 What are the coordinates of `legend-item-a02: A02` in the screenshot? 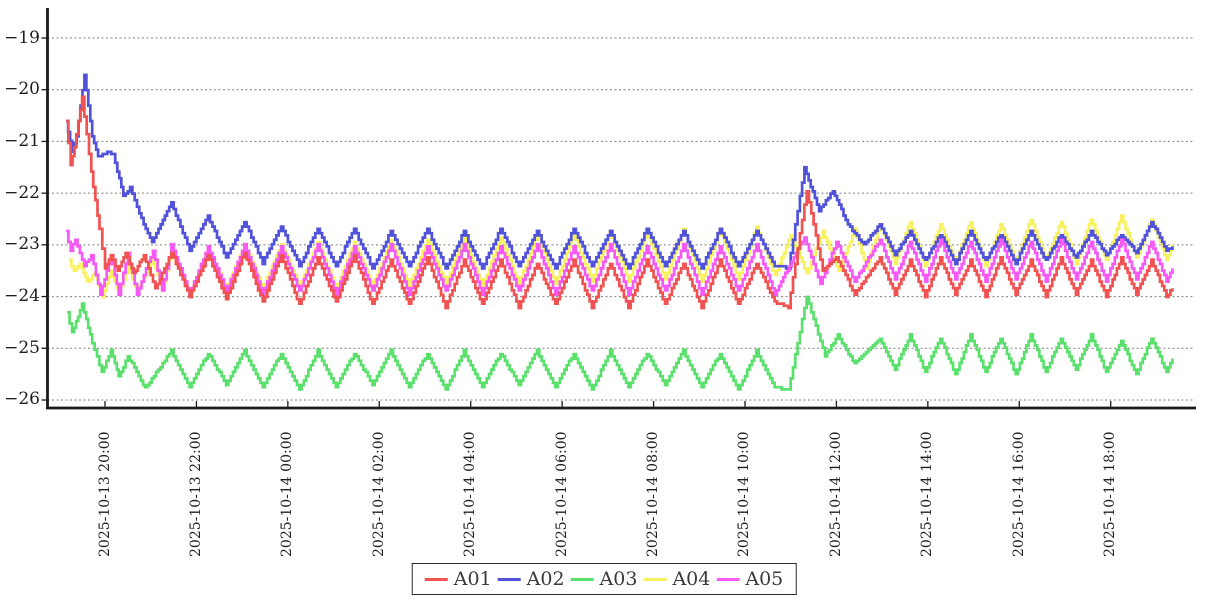 It's located at (531, 579).